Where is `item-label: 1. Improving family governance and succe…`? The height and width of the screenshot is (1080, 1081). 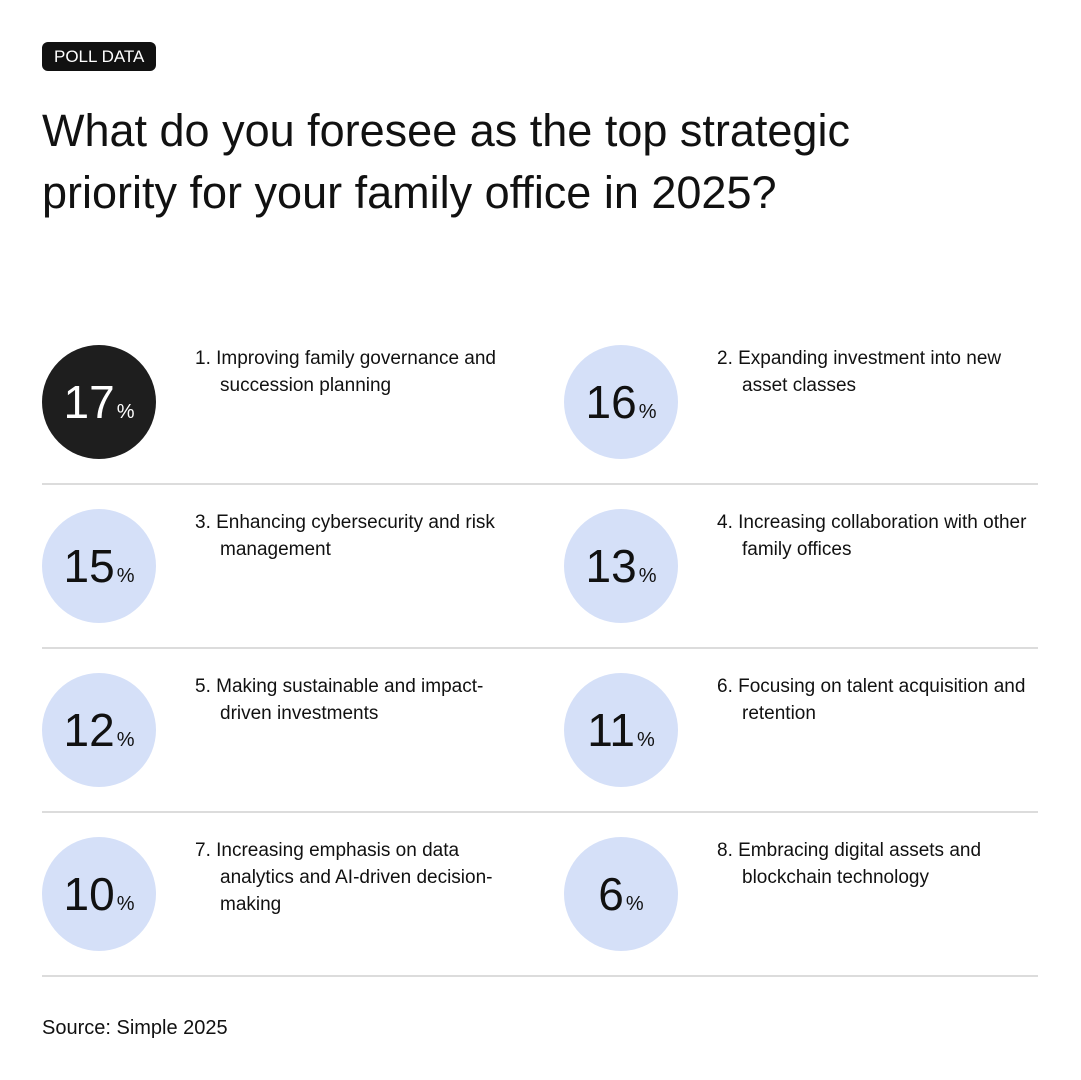 item-label: 1. Improving family governance and succe… is located at coordinates (345, 372).